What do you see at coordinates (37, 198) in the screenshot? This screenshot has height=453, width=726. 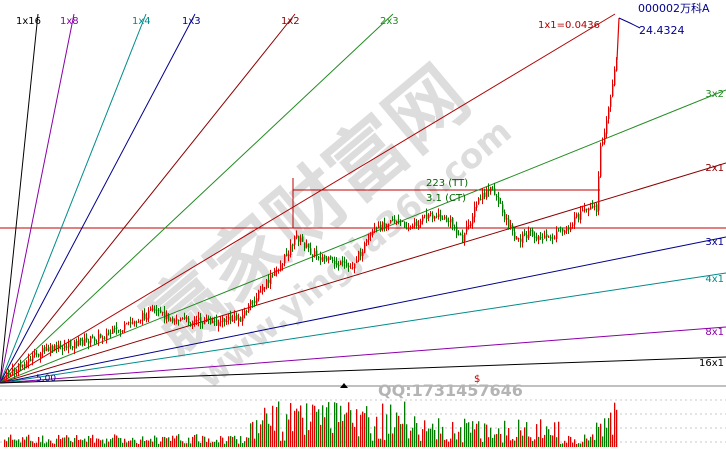 I see `fan-line-1x8` at bounding box center [37, 198].